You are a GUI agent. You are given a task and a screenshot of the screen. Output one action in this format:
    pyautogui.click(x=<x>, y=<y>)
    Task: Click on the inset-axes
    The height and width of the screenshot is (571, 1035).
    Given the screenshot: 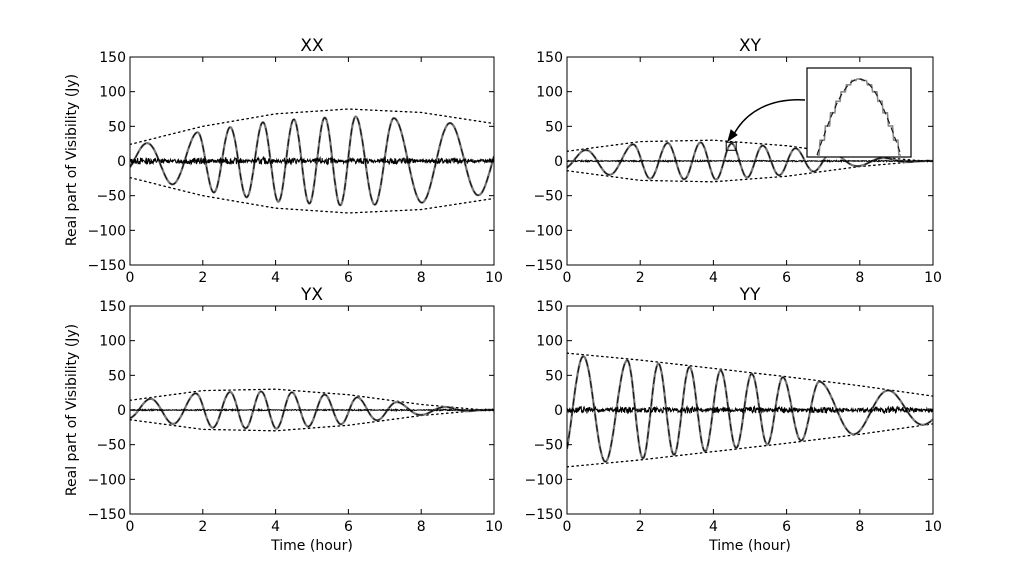 What is the action you would take?
    pyautogui.click(x=859, y=112)
    